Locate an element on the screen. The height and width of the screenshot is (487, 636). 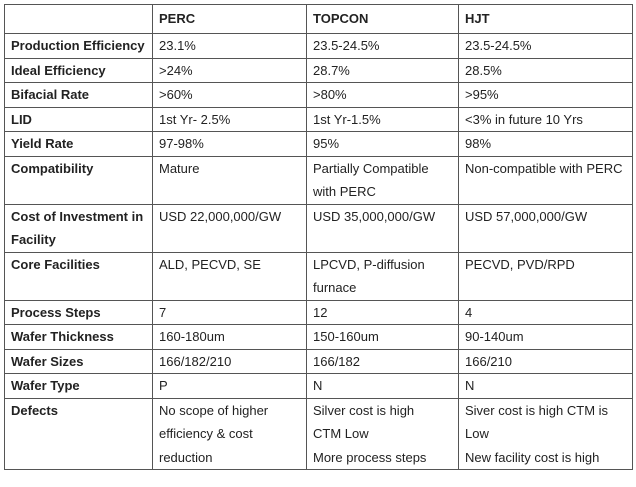
cell: >80% is located at coordinates (382, 95).